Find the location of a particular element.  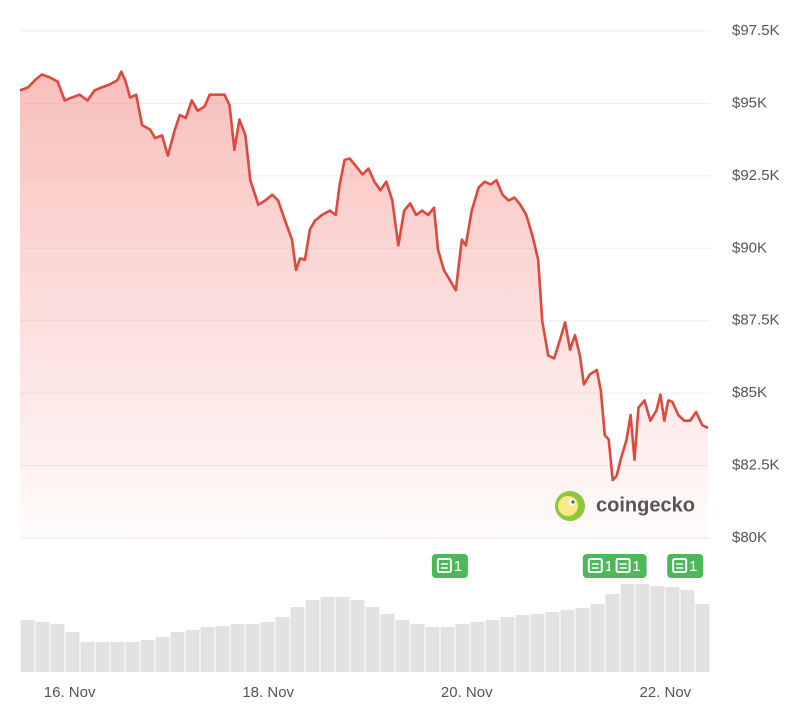

y-tick-label: $80K is located at coordinates (749, 537).